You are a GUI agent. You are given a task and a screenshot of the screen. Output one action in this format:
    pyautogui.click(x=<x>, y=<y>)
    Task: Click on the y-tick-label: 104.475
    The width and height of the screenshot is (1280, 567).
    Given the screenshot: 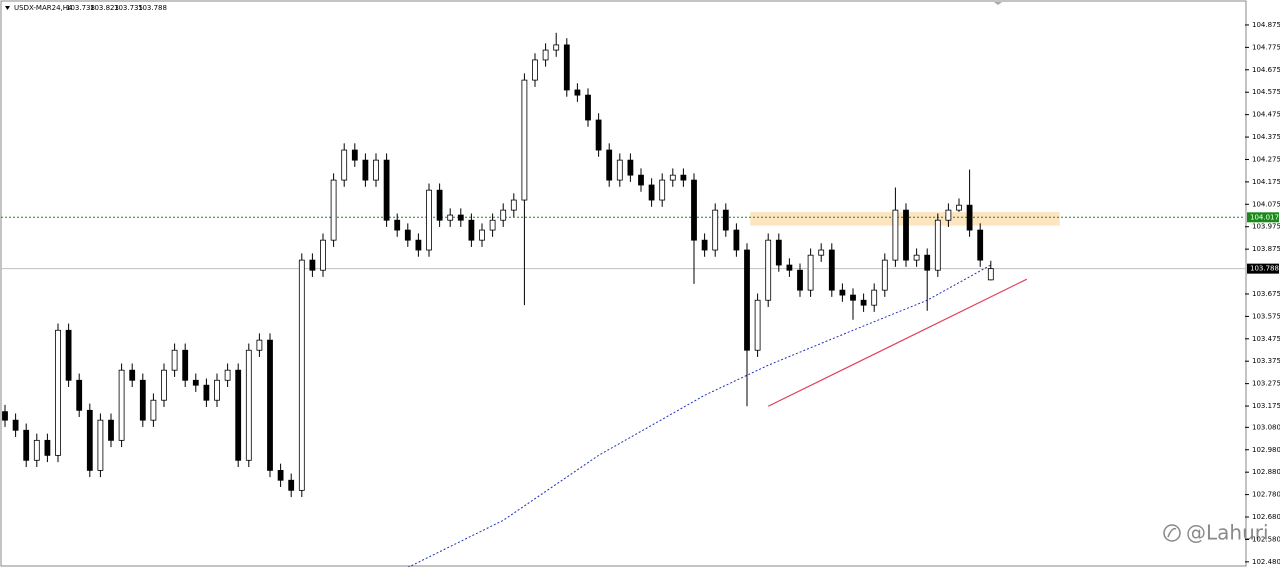 What is the action you would take?
    pyautogui.click(x=1266, y=115)
    